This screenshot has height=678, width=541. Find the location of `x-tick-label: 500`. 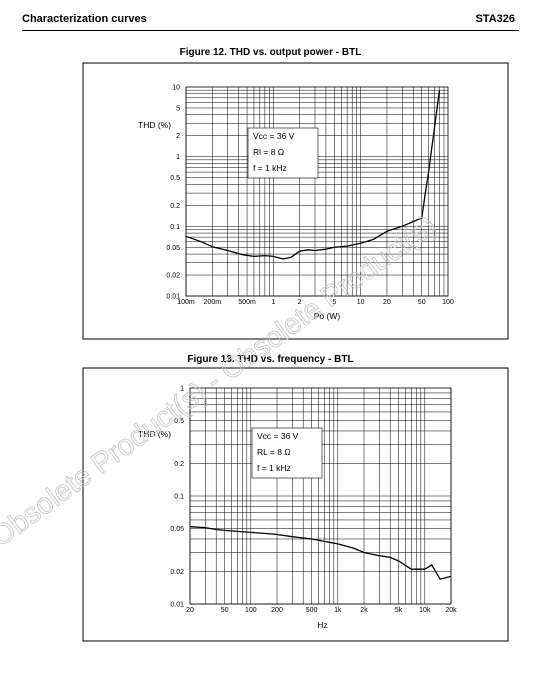

x-tick-label: 500 is located at coordinates (312, 610).